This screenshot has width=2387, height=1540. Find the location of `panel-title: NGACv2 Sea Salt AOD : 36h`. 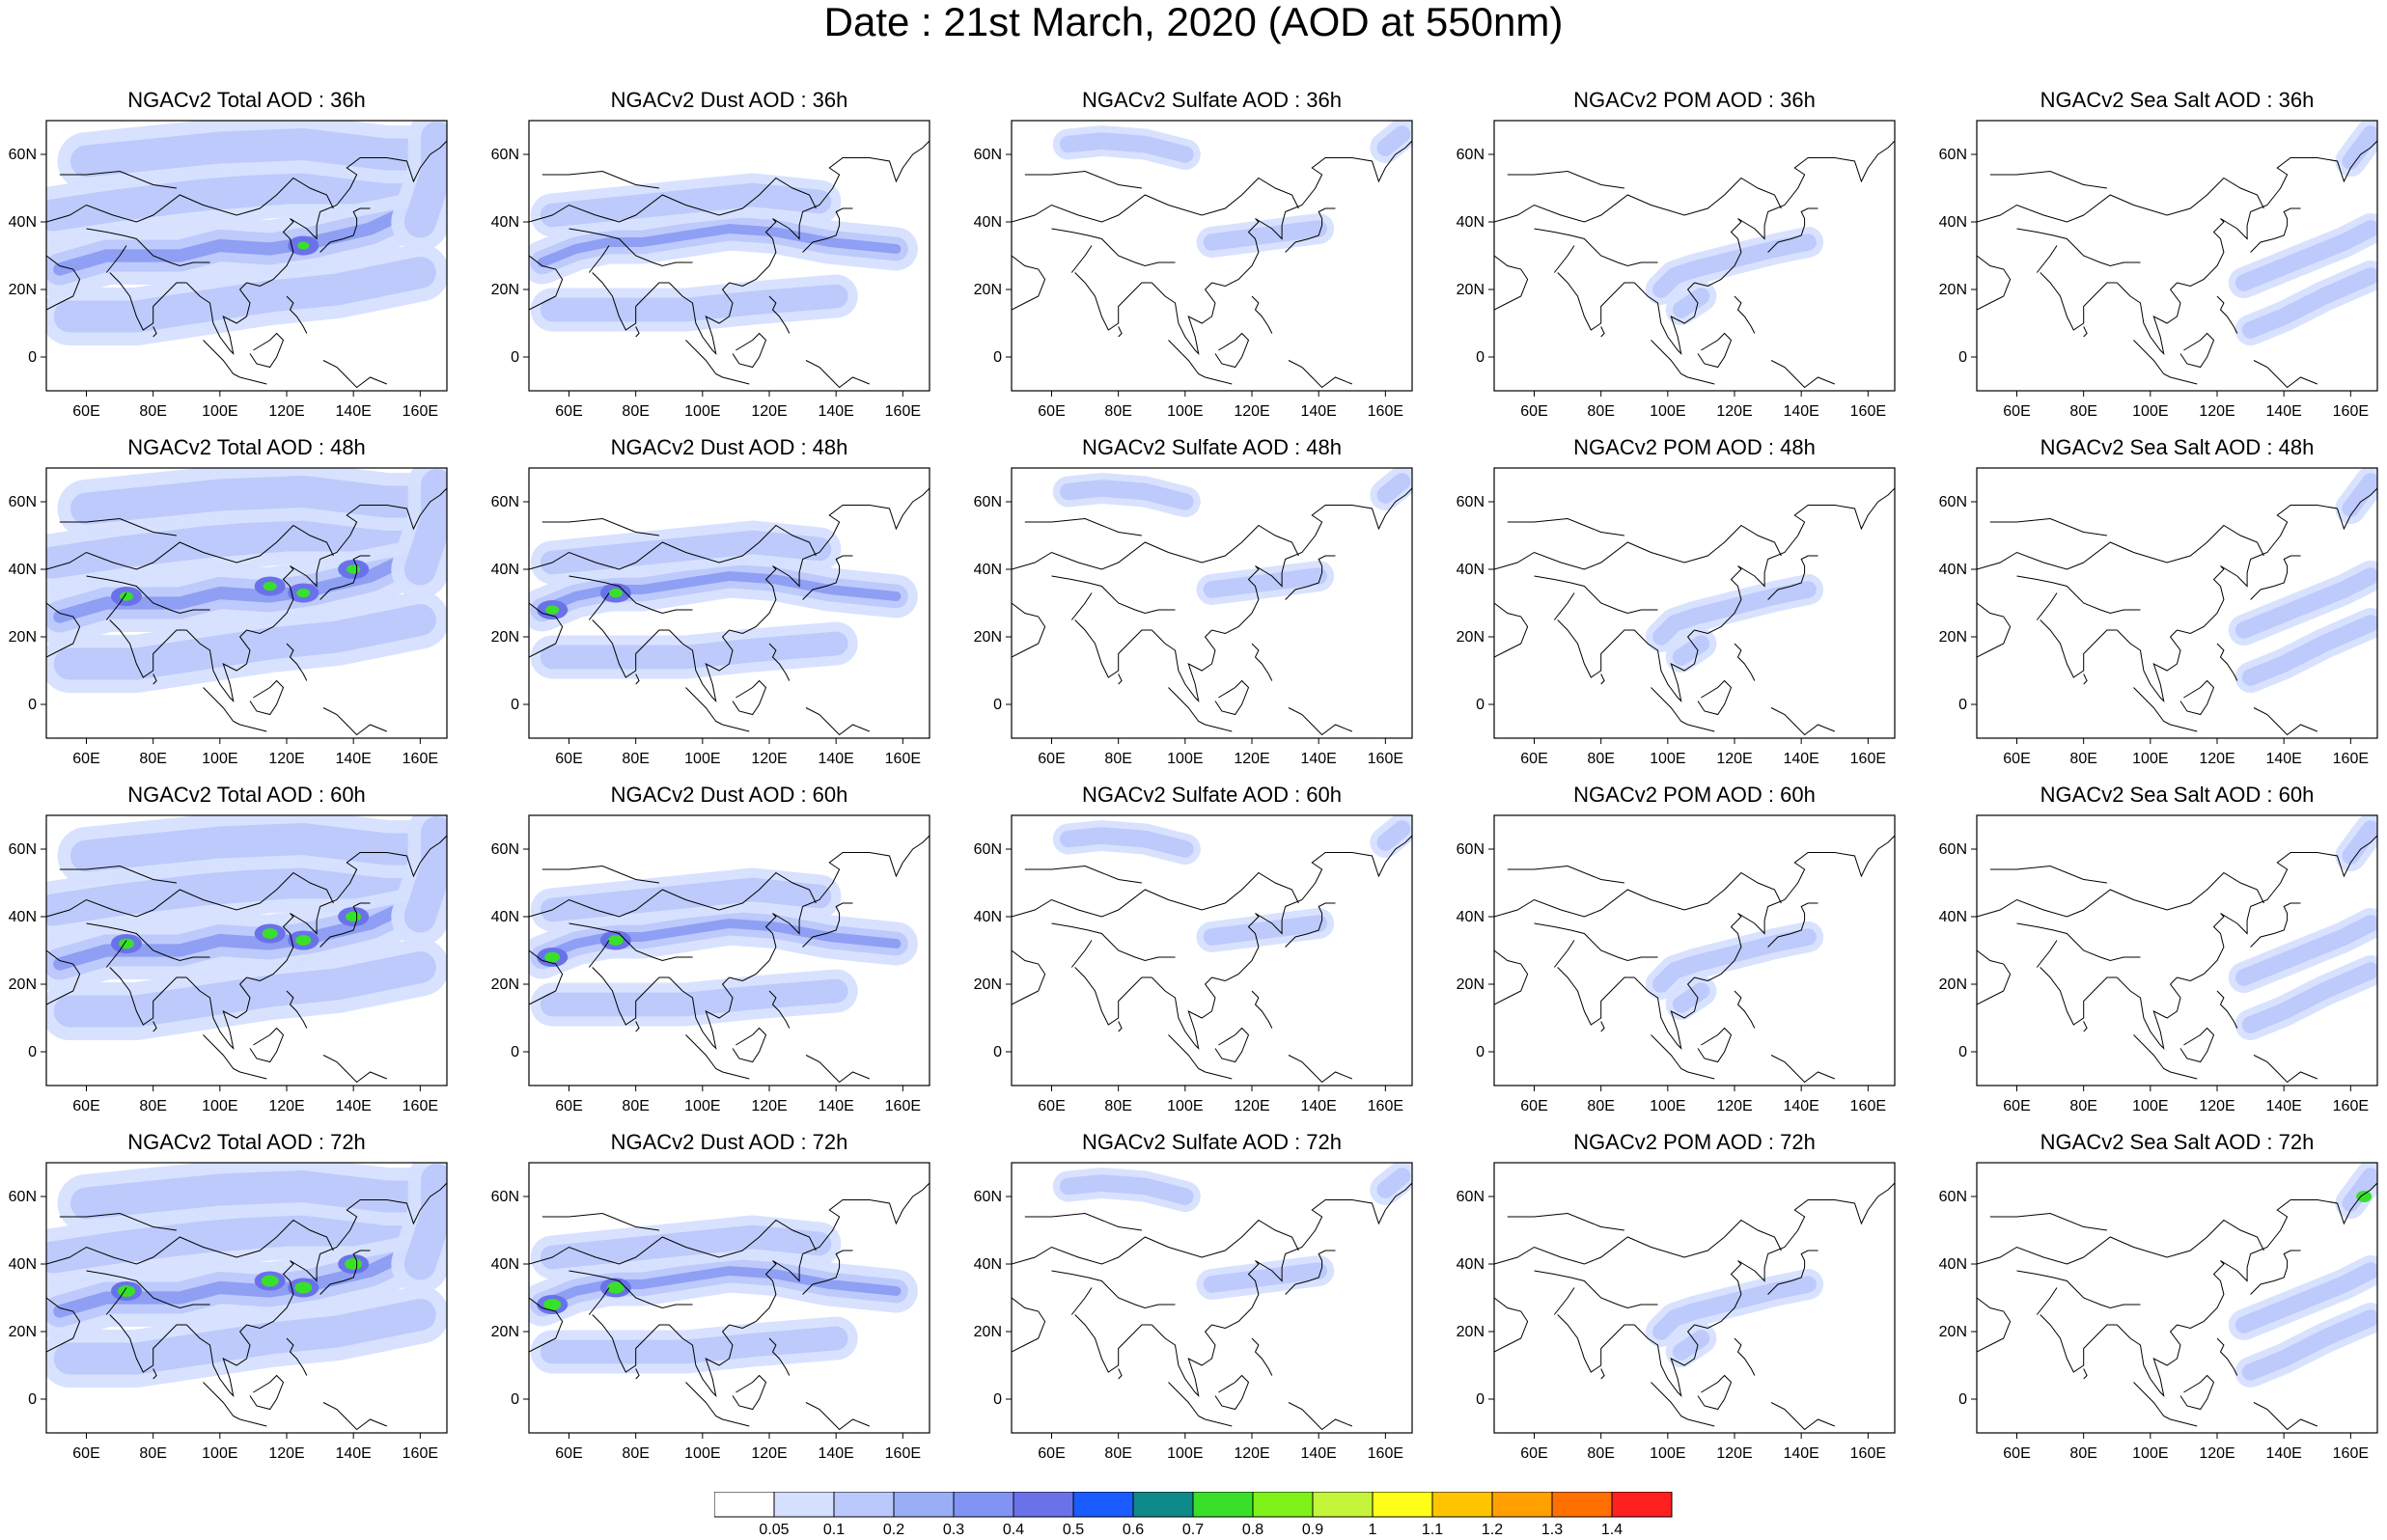

panel-title: NGACv2 Sea Salt AOD : 36h is located at coordinates (2177, 100).